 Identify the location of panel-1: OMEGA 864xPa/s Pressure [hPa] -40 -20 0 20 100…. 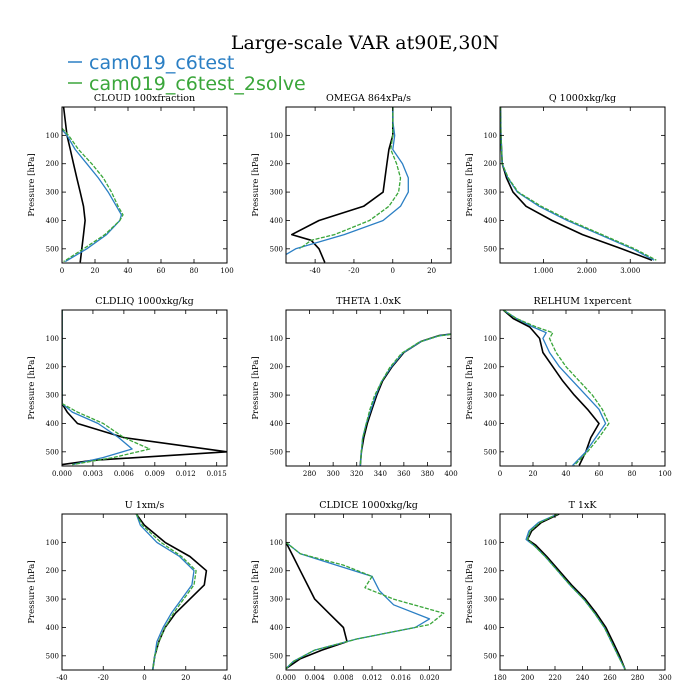
(351, 184).